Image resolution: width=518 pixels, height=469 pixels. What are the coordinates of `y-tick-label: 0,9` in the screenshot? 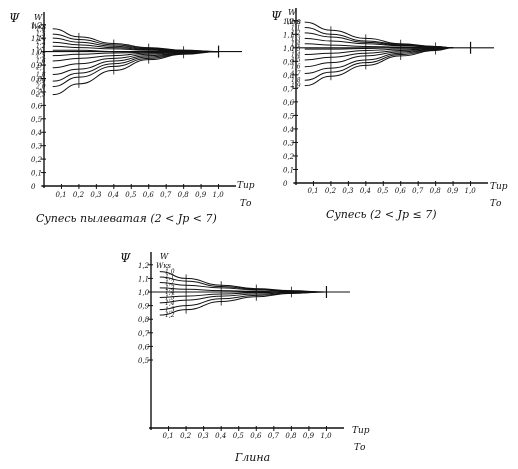 It's located at (144, 307).